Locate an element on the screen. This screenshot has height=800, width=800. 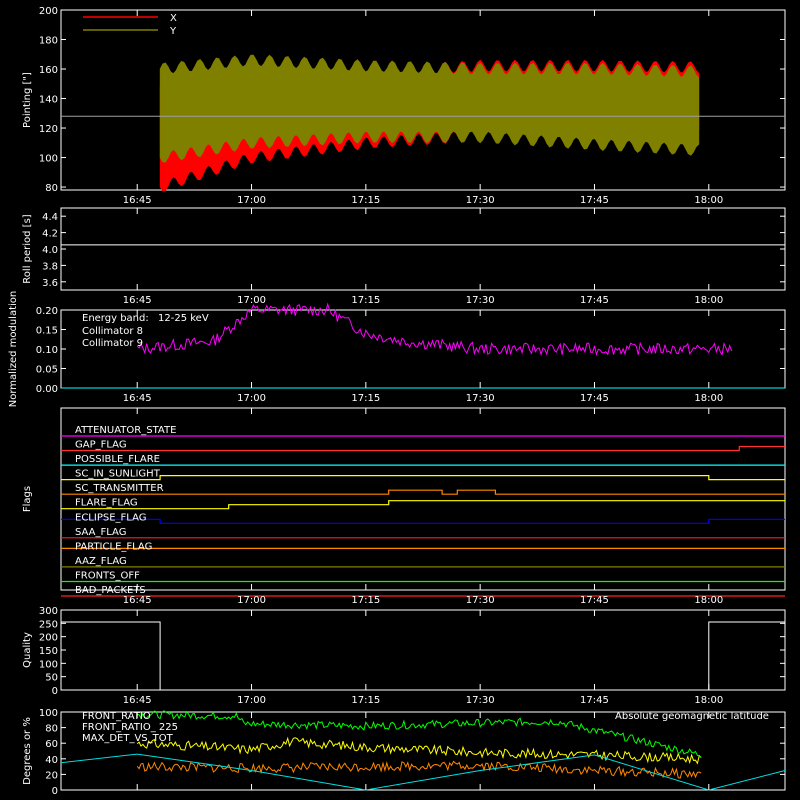
y-axis-label: Roll period [s] is located at coordinates (27, 248).